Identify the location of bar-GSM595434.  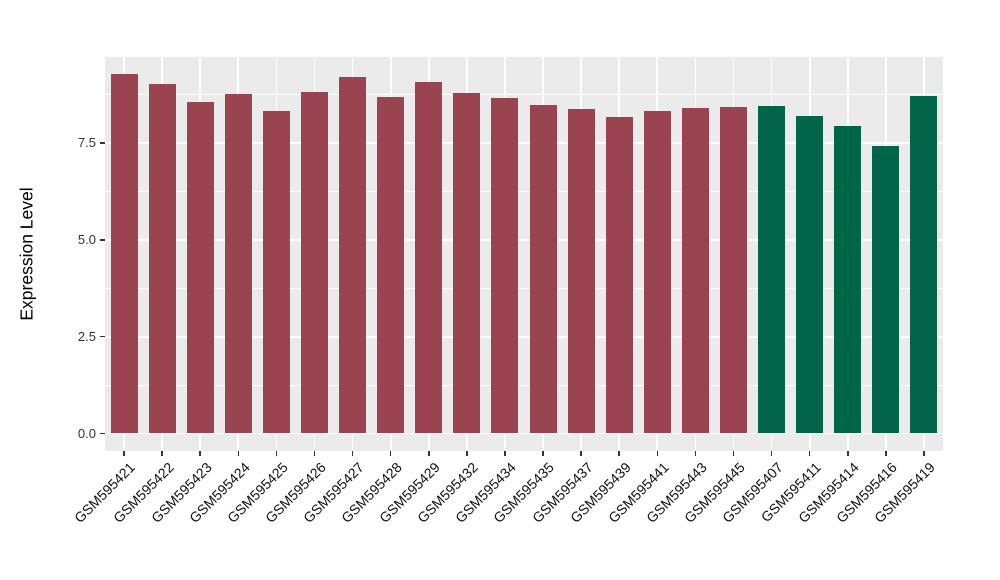
(505, 265).